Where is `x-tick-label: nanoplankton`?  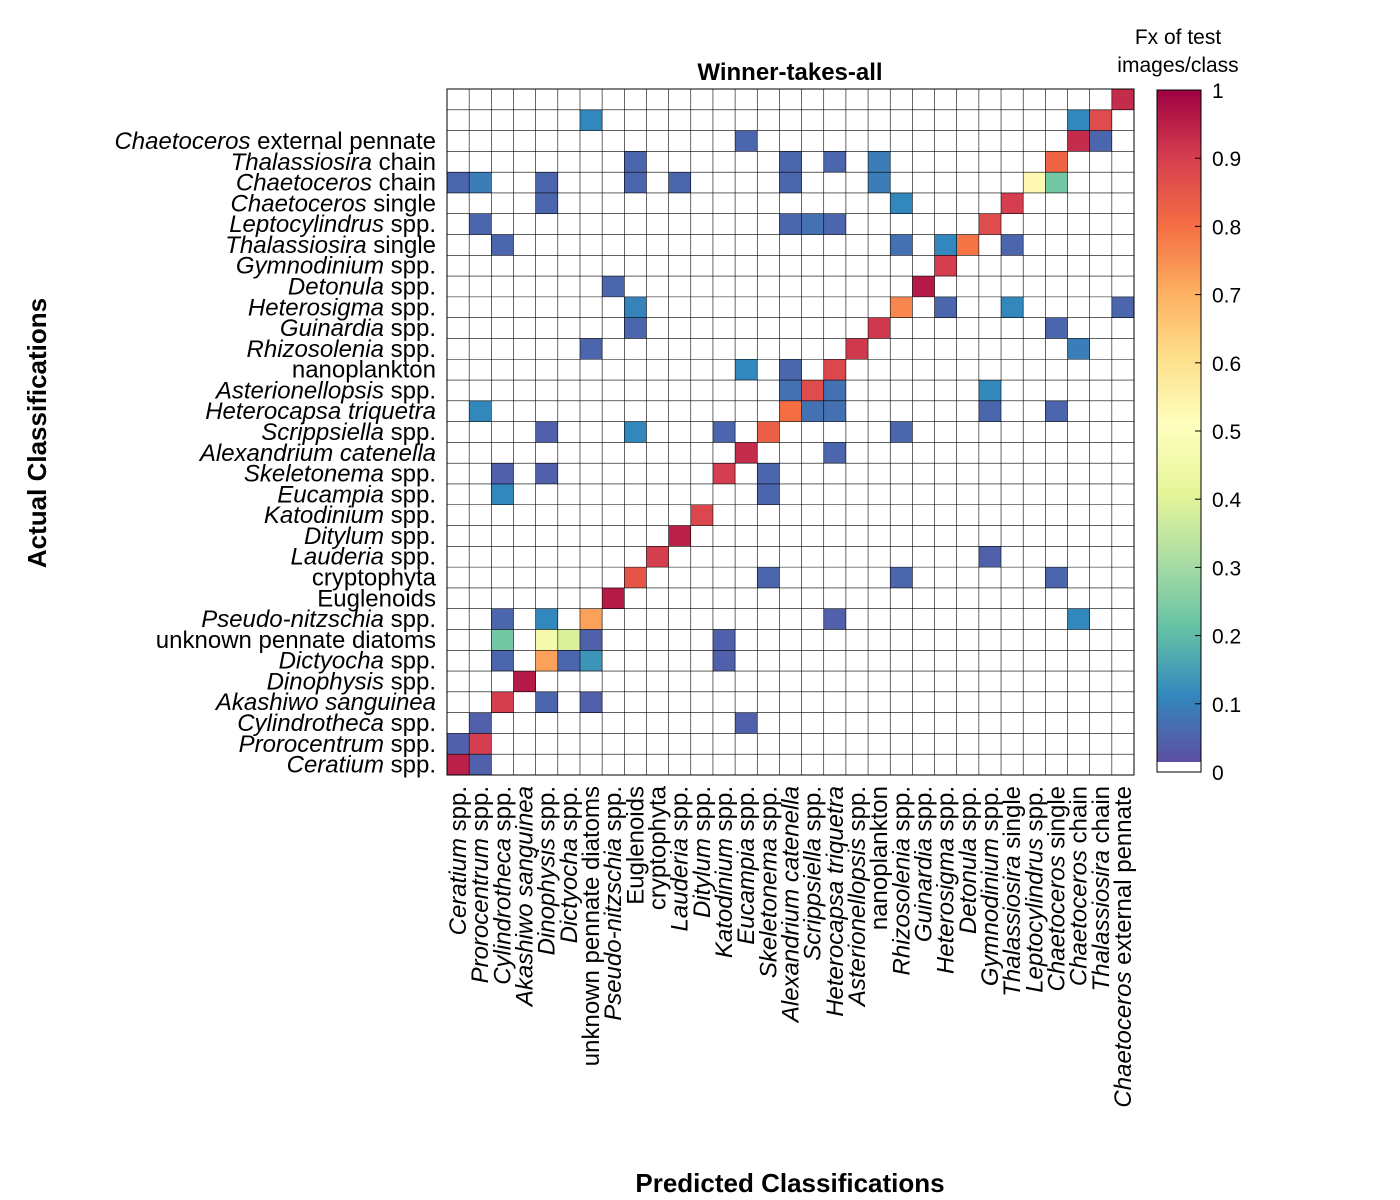 x-tick-label: nanoplankton is located at coordinates (879, 858).